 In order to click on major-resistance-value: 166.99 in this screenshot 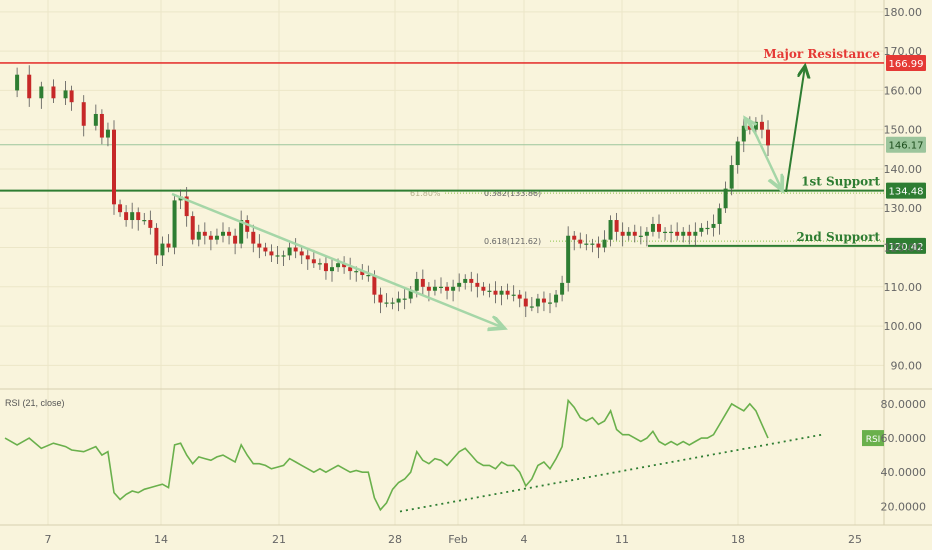, I will do `click(906, 64)`.